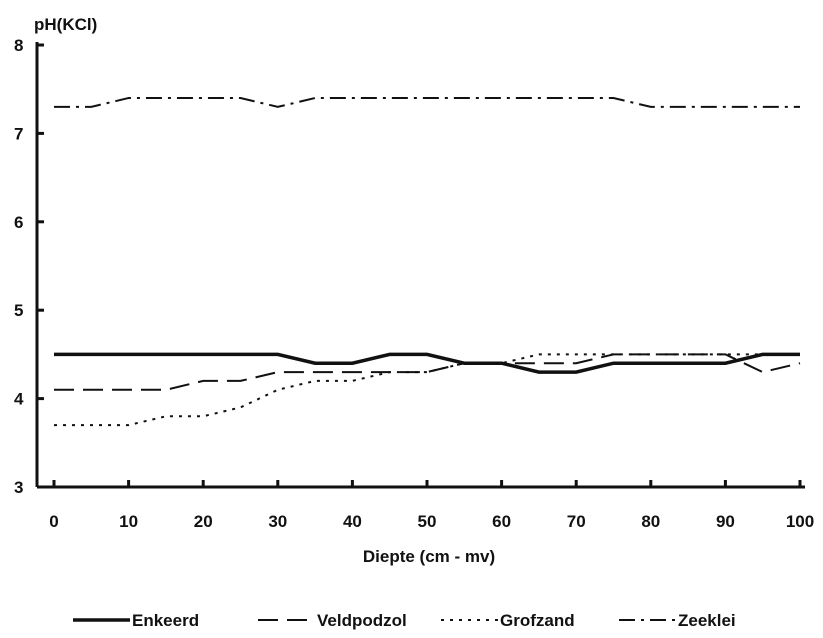 The image size is (823, 638). What do you see at coordinates (53, 521) in the screenshot?
I see `x-tick-label: 0` at bounding box center [53, 521].